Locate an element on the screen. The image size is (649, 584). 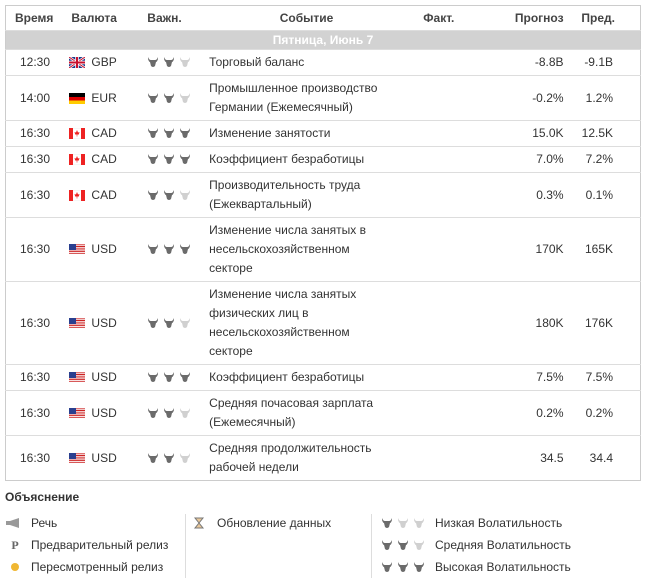
legend-item: Пересмотренный релиз is located at coordinates (84, 567).